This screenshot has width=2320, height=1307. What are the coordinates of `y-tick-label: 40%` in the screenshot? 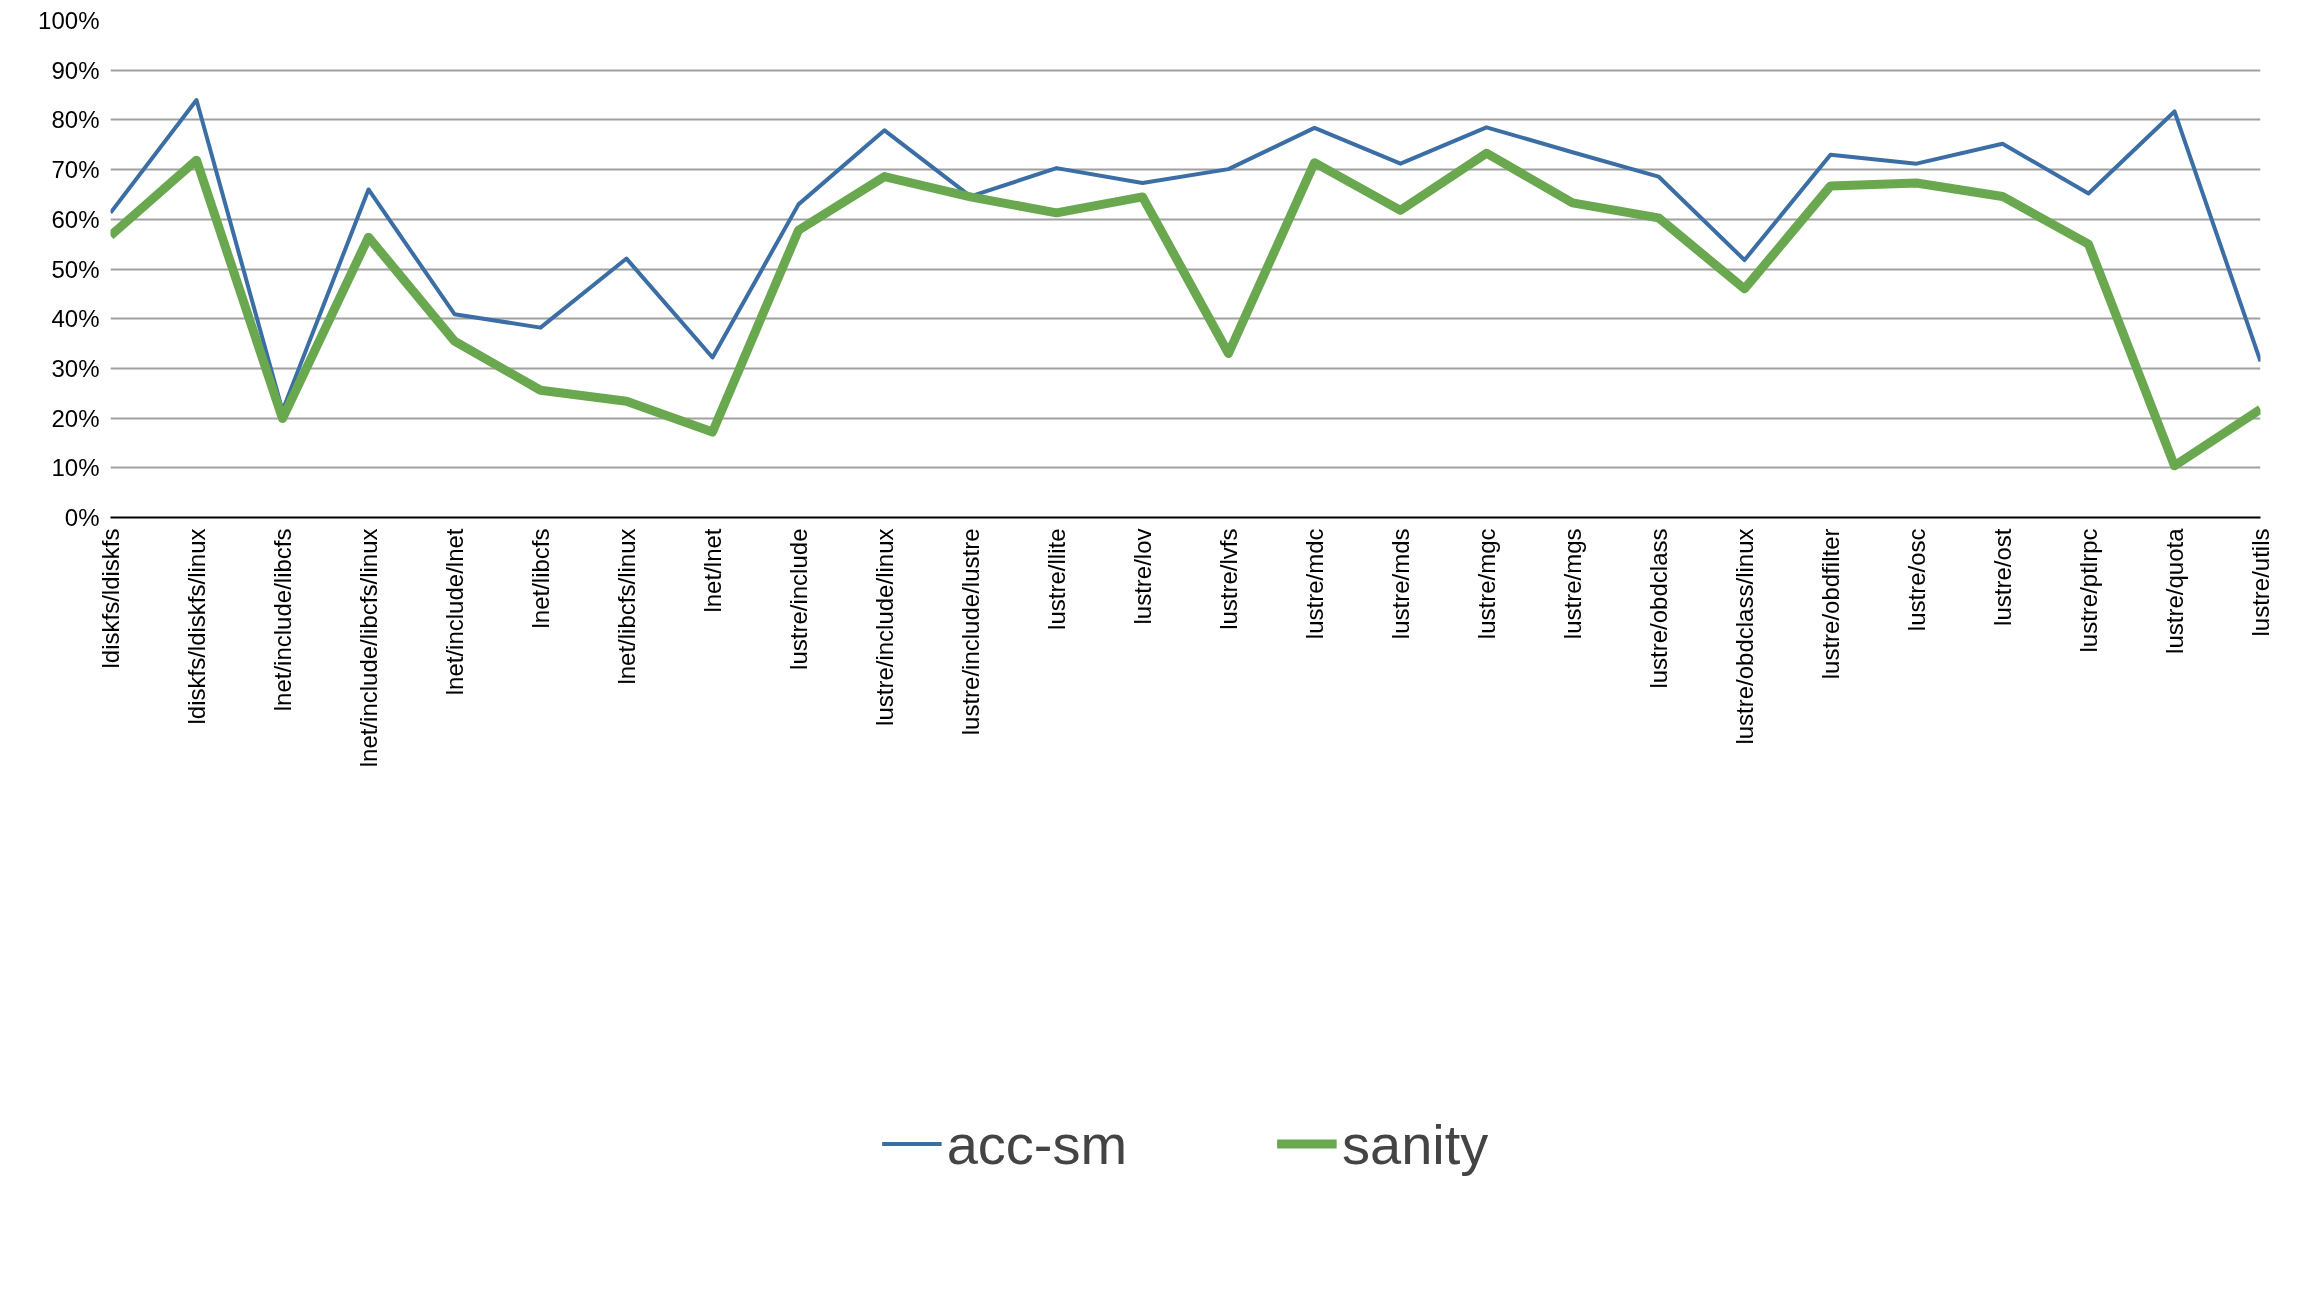 It's located at (75, 319).